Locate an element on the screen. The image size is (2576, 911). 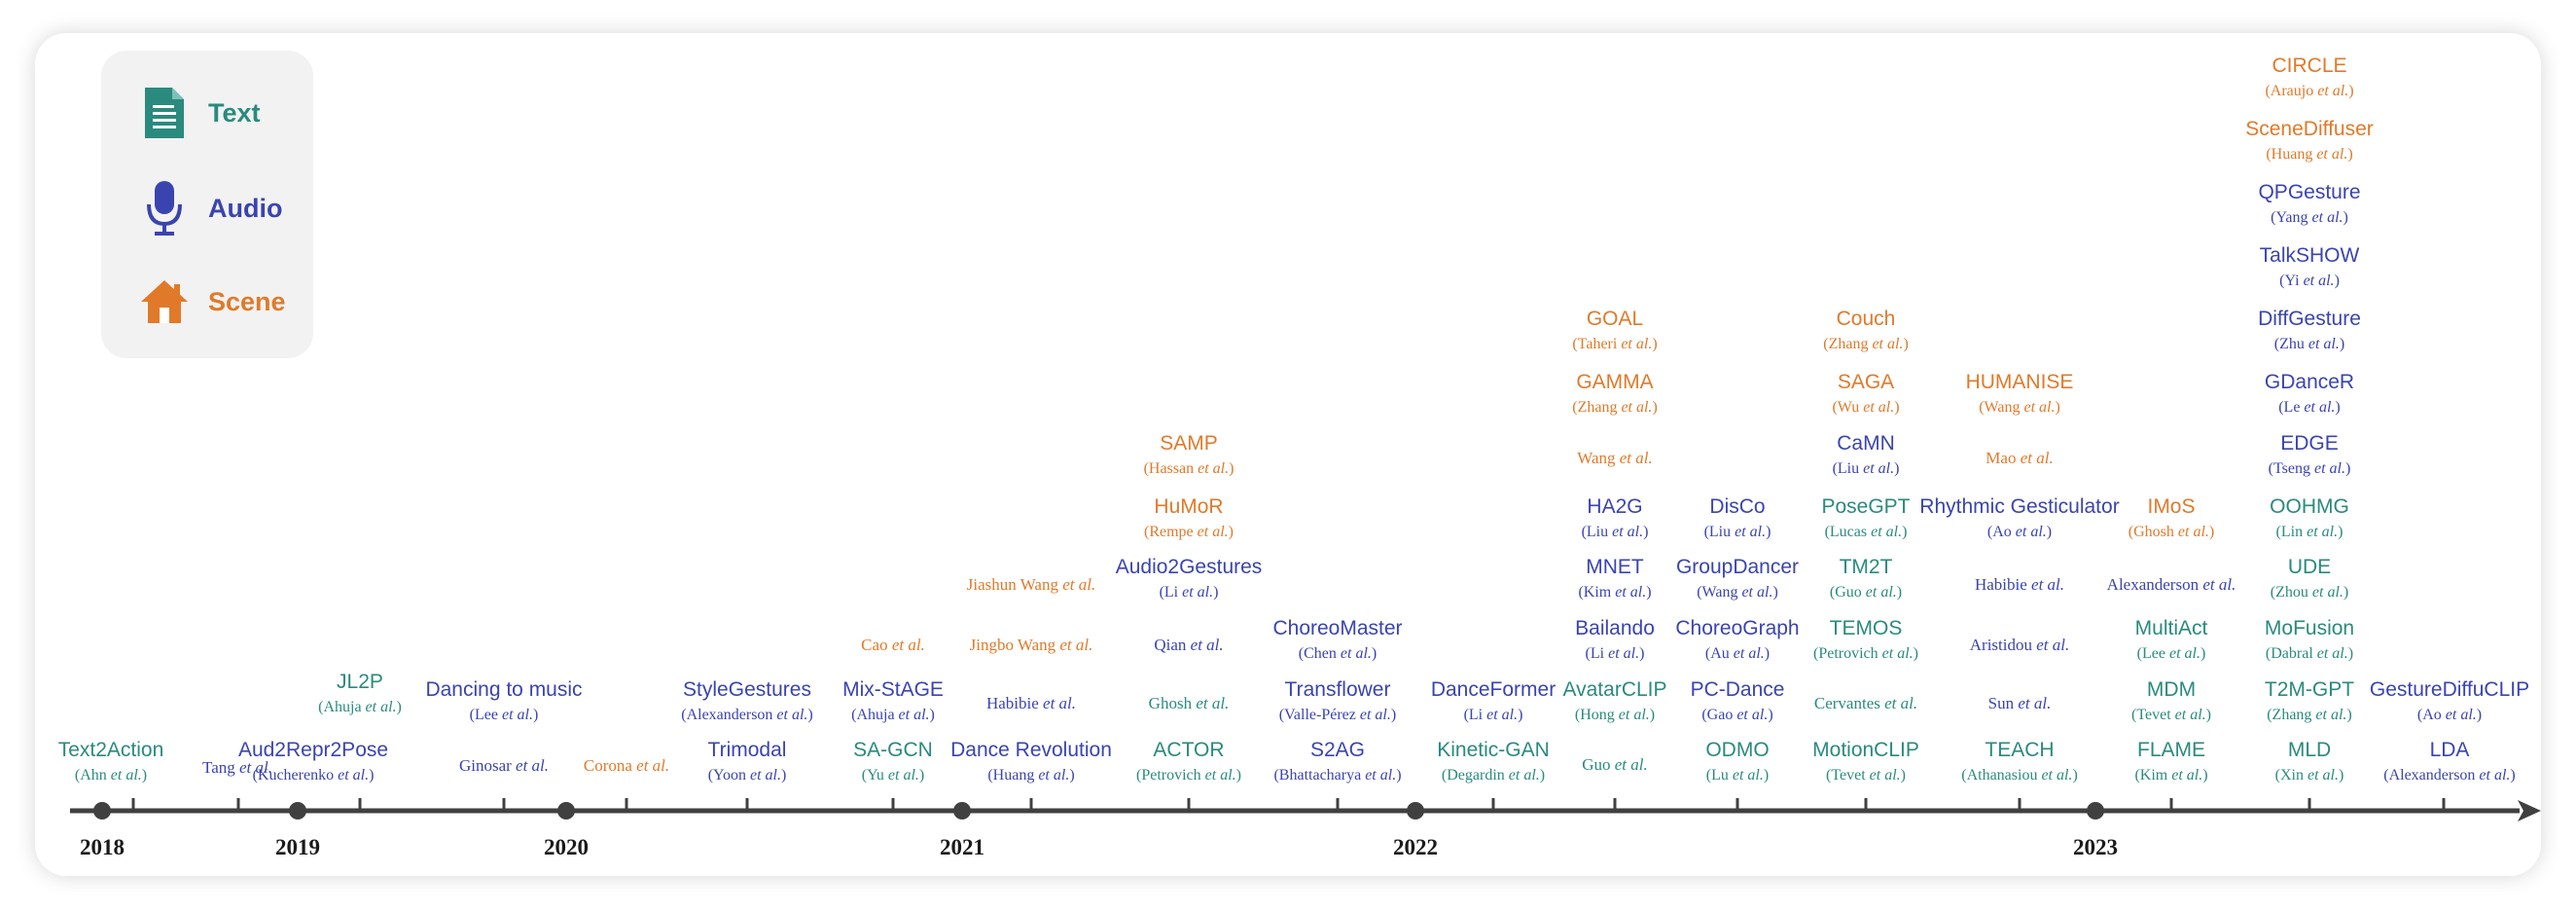
method-name: SAMP is located at coordinates (1189, 443).